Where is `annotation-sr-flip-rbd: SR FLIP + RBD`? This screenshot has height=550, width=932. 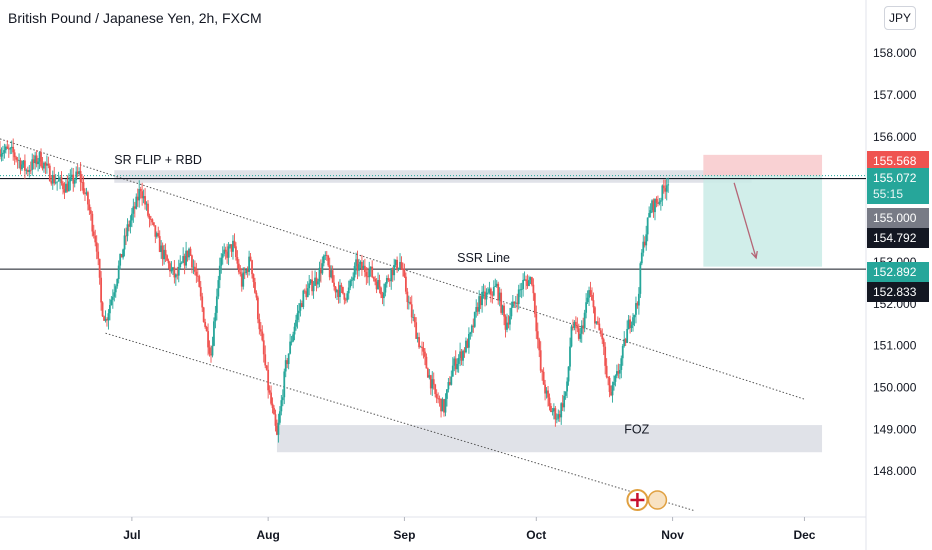 annotation-sr-flip-rbd: SR FLIP + RBD is located at coordinates (158, 160).